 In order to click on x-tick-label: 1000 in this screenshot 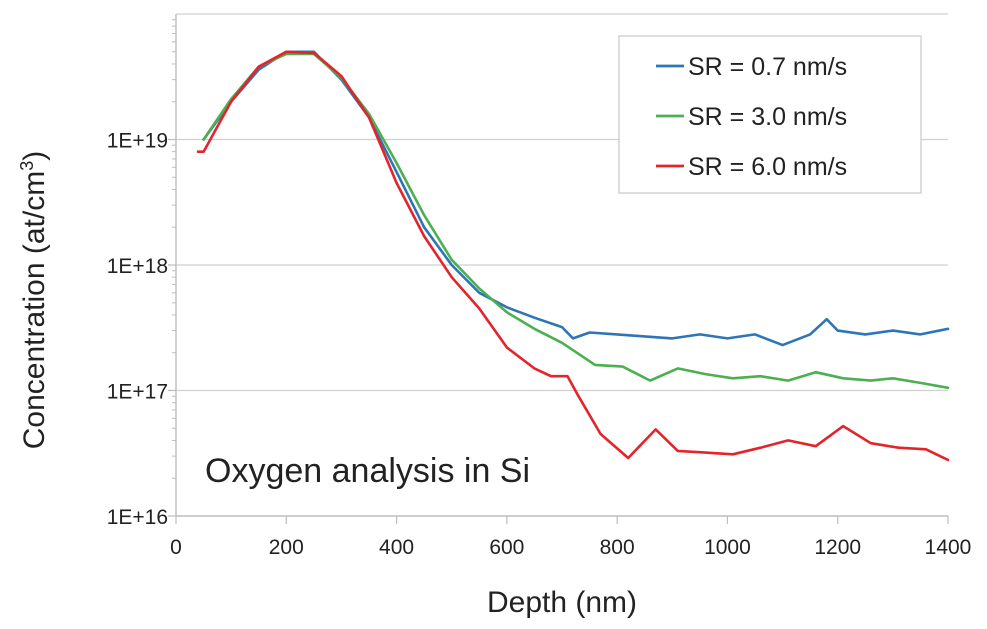, I will do `click(727, 547)`.